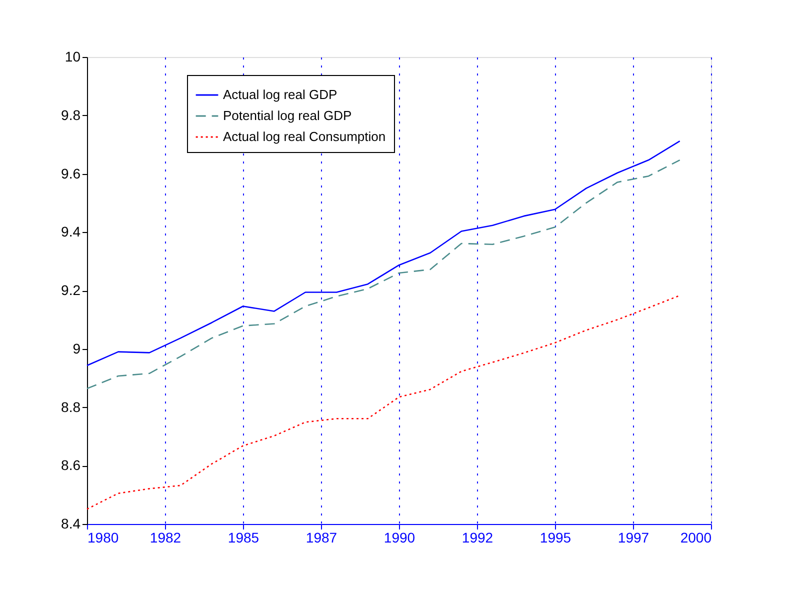  Describe the element at coordinates (696, 538) in the screenshot. I see `x-tick-label: 2000` at that location.